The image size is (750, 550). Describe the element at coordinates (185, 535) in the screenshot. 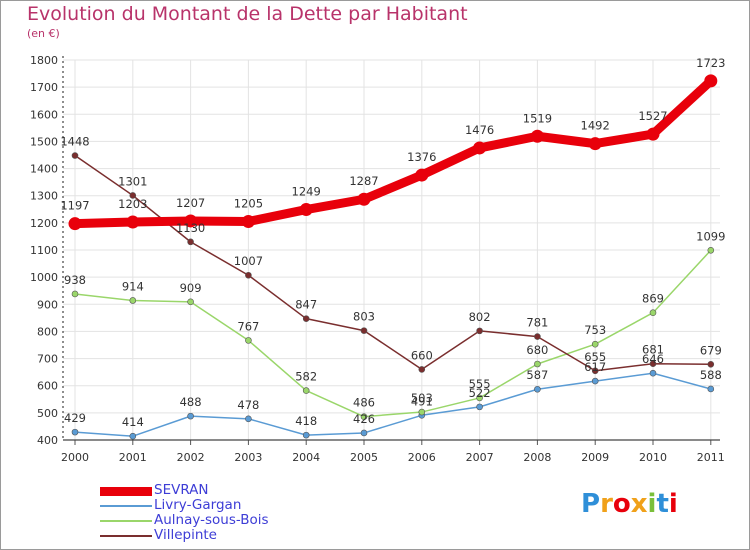

I see `legend-label-villepinte: Villepinte` at that location.